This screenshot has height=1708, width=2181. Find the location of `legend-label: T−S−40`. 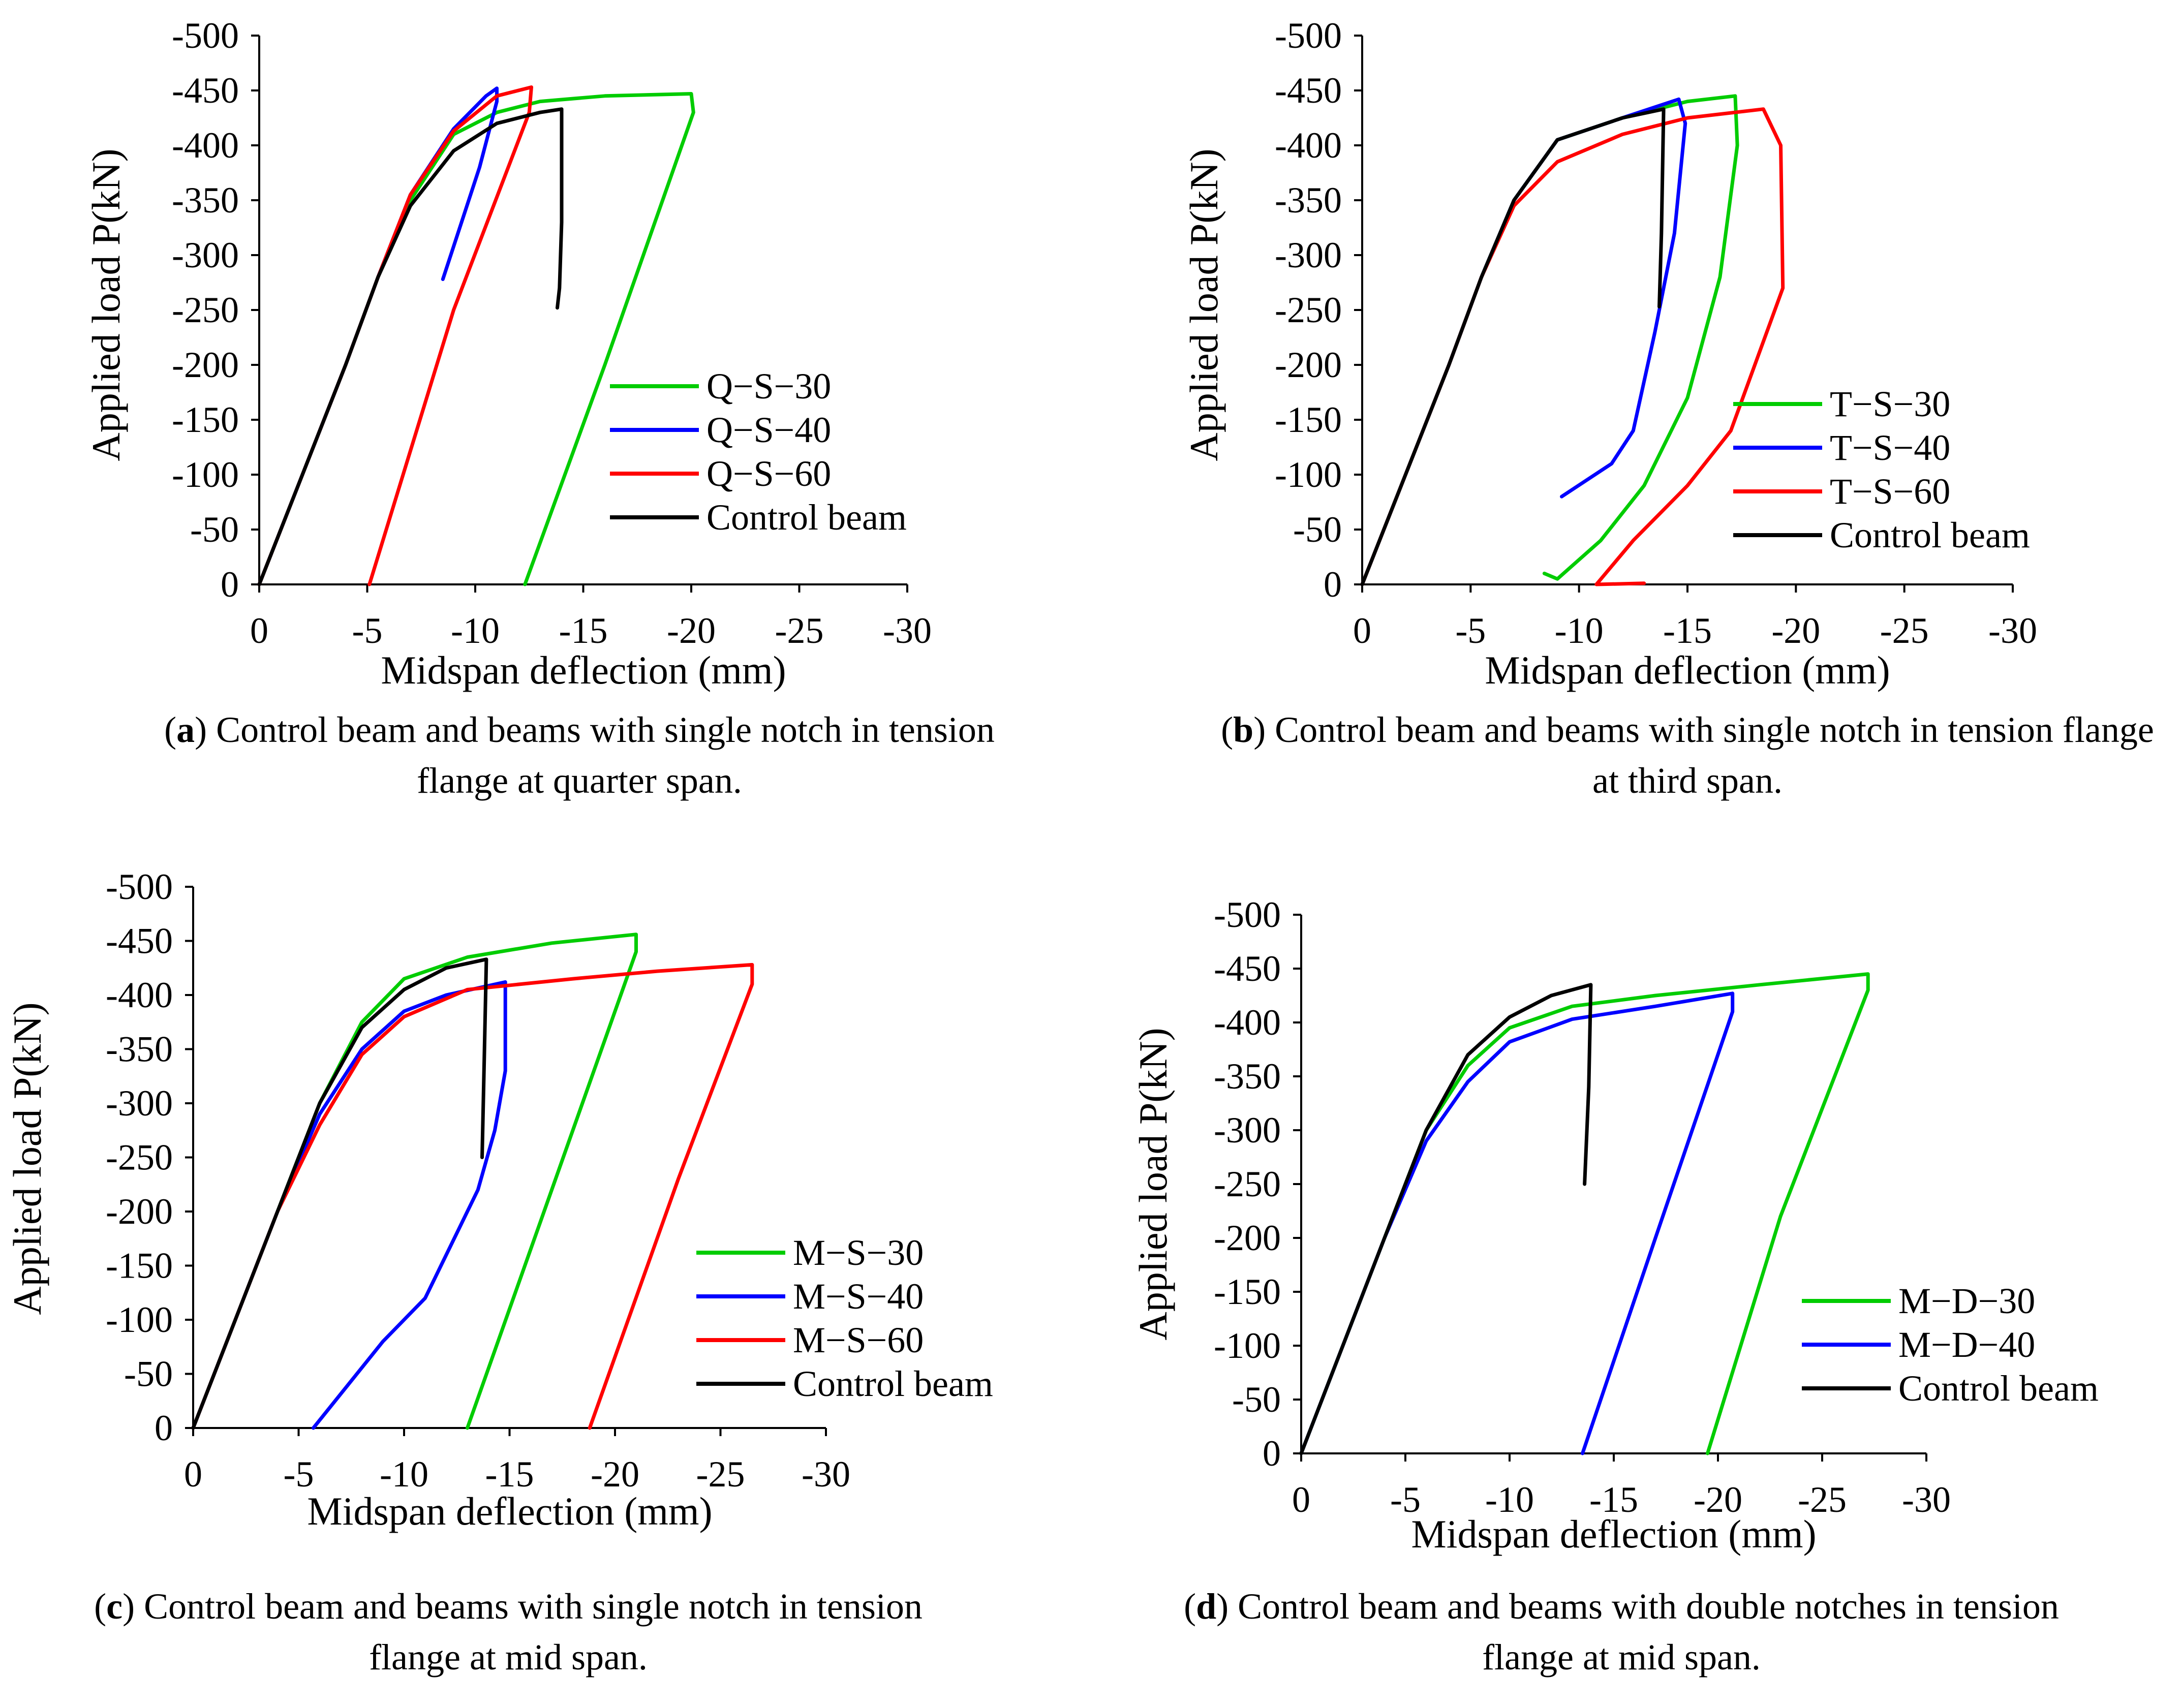

legend-label: T−S−40 is located at coordinates (1890, 447).